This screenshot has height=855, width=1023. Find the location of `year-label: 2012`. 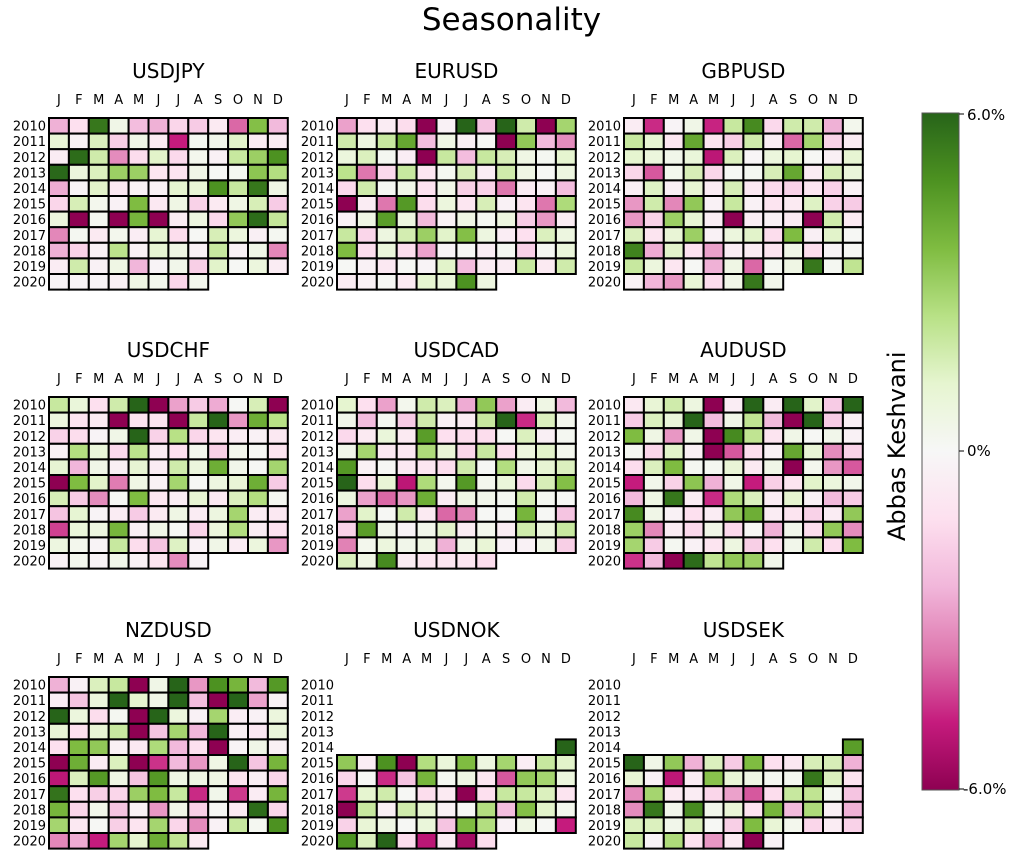

year-label: 2012 is located at coordinates (317, 437).